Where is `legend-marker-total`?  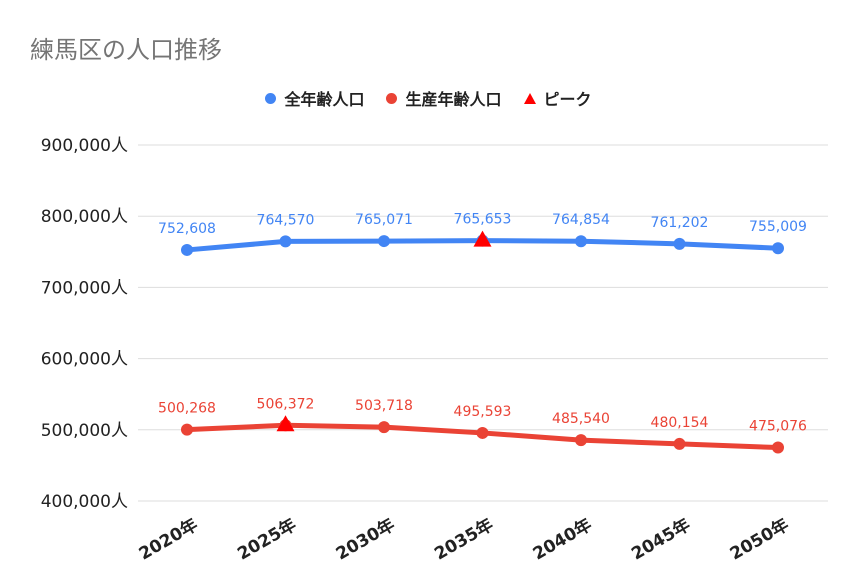 legend-marker-total is located at coordinates (271, 98).